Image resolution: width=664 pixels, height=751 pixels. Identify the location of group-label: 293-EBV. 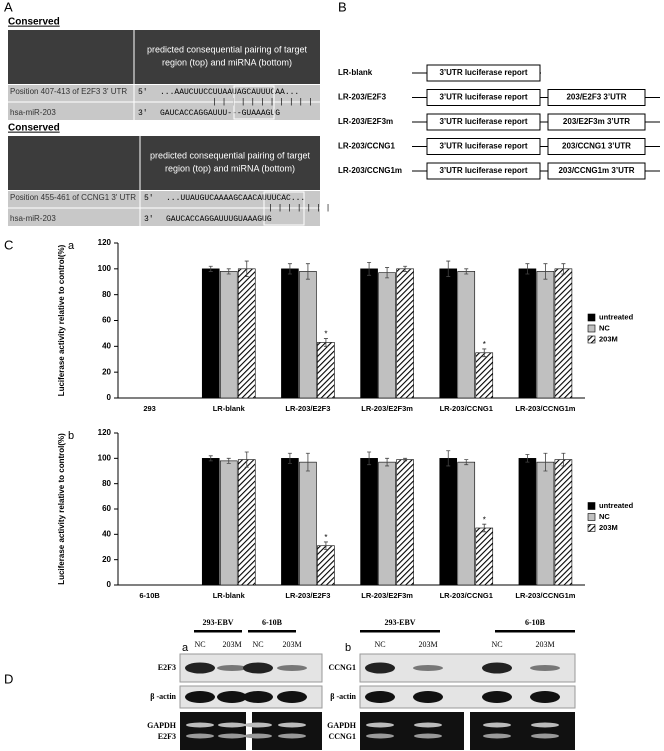
(399, 622).